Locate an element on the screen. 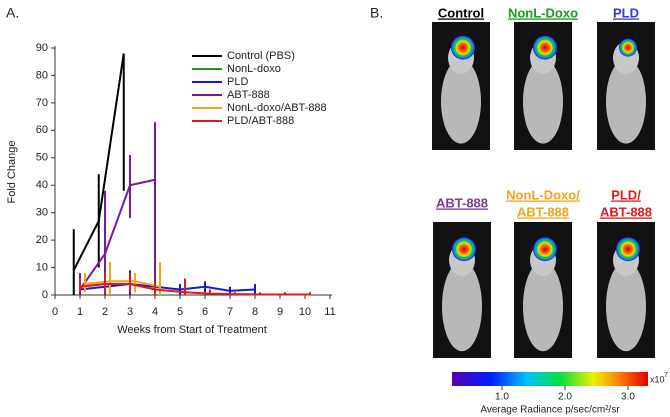  x-tick-label: 10 is located at coordinates (305, 312).